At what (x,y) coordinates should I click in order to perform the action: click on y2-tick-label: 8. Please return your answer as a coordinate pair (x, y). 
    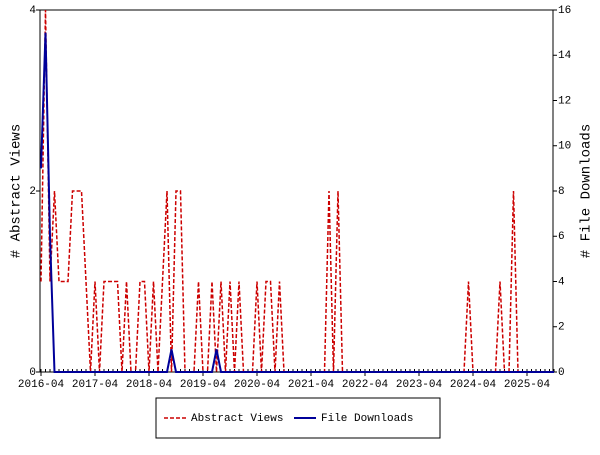
    Looking at the image, I should click on (561, 192).